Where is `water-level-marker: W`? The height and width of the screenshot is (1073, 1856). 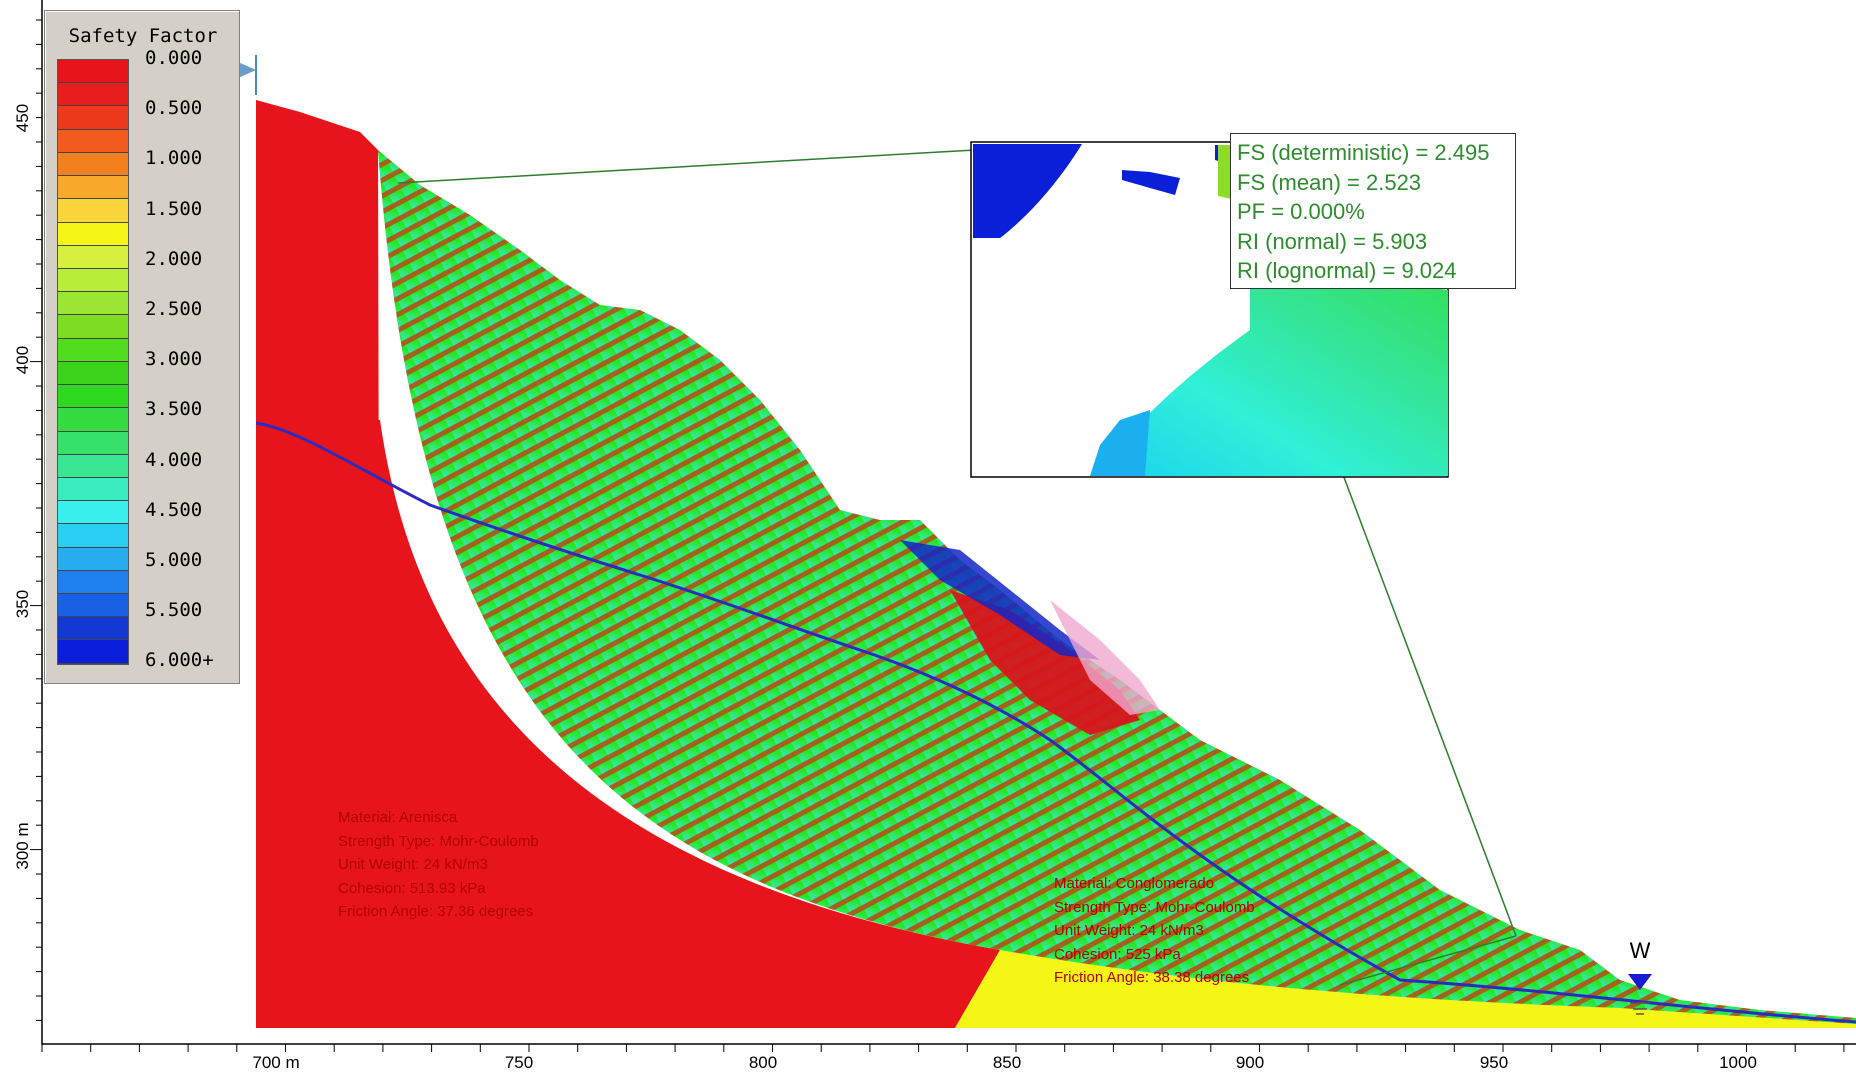 water-level-marker: W is located at coordinates (1640, 976).